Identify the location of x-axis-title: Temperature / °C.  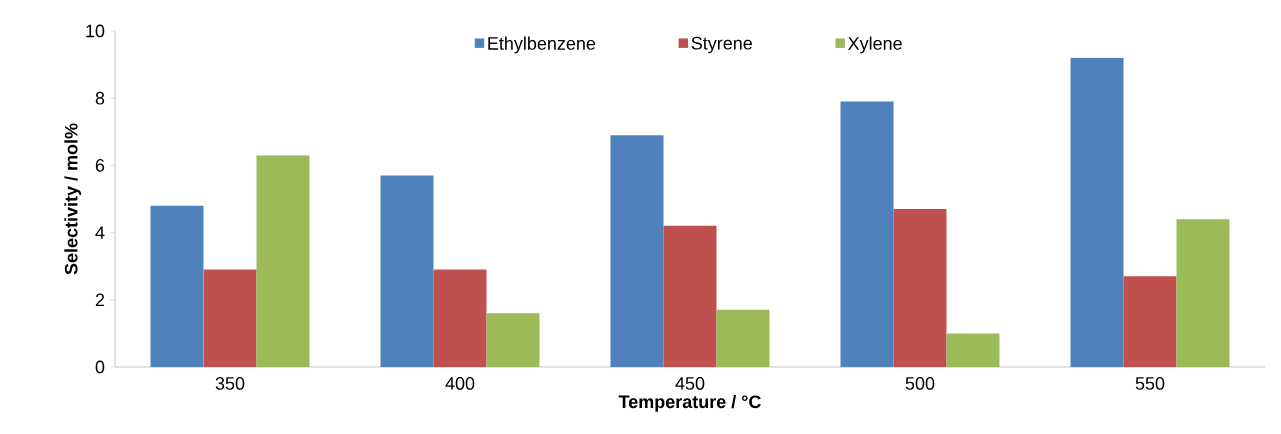
(689, 403).